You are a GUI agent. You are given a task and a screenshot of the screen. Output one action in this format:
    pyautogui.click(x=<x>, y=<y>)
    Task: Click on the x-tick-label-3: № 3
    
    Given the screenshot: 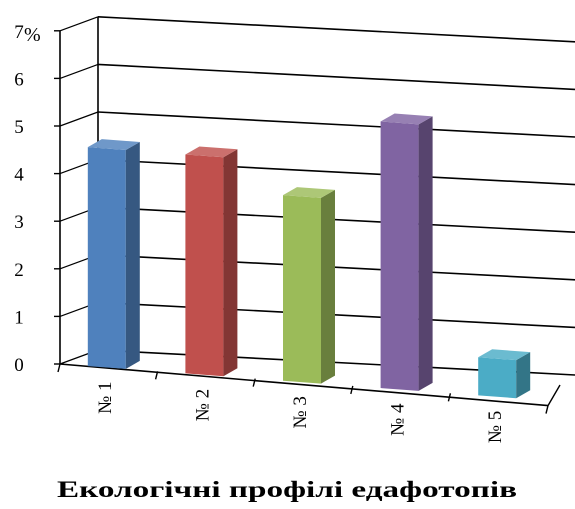 What is the action you would take?
    pyautogui.click(x=300, y=412)
    